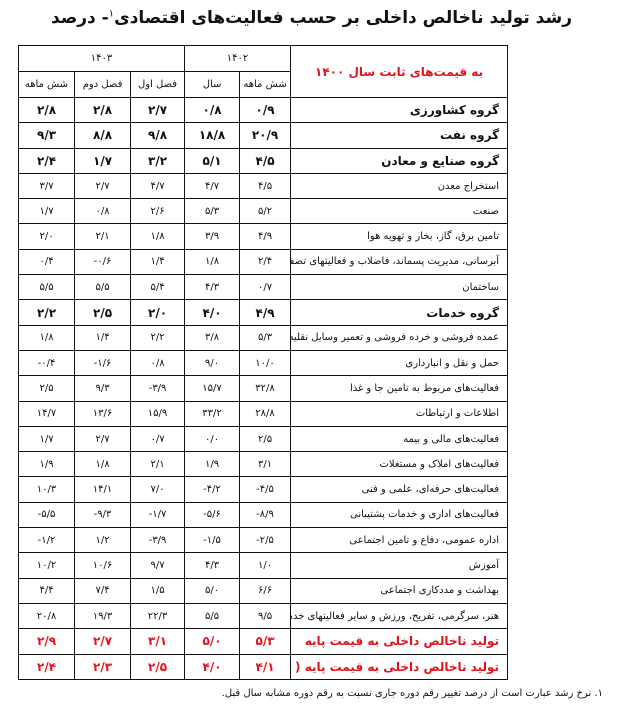  What do you see at coordinates (399, 363) in the screenshot?
I see `row-label: حمل و نقل و انبارداری` at bounding box center [399, 363].